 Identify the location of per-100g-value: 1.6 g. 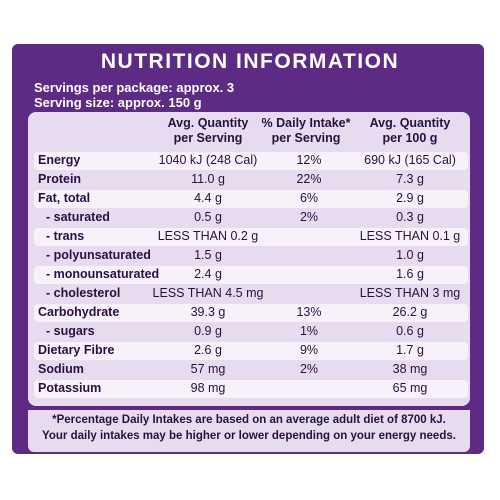
(410, 274).